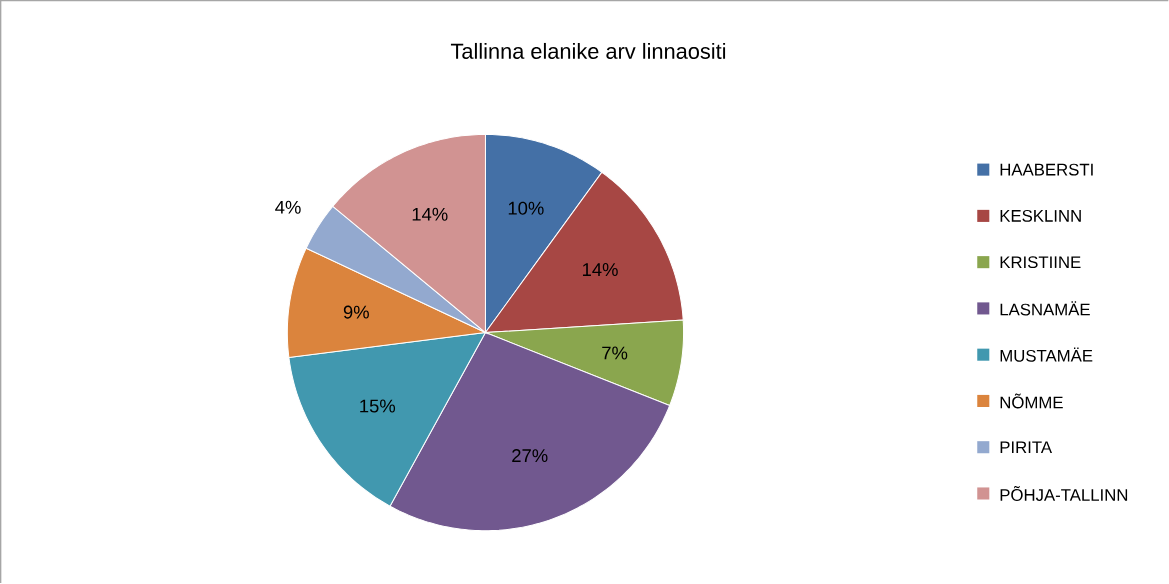  Describe the element at coordinates (1045, 308) in the screenshot. I see `legend-label: LASNAMÄE` at that location.